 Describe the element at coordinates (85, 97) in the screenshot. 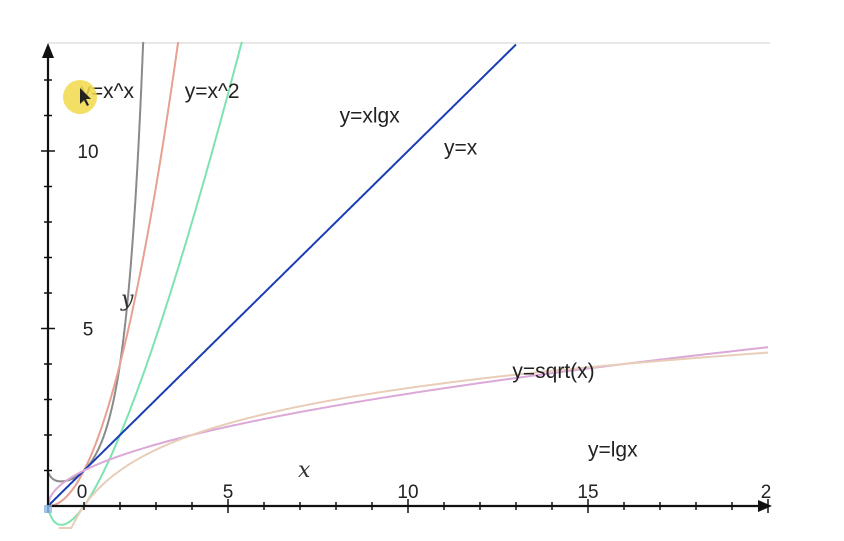

I see `mouse-pointer-icon` at that location.